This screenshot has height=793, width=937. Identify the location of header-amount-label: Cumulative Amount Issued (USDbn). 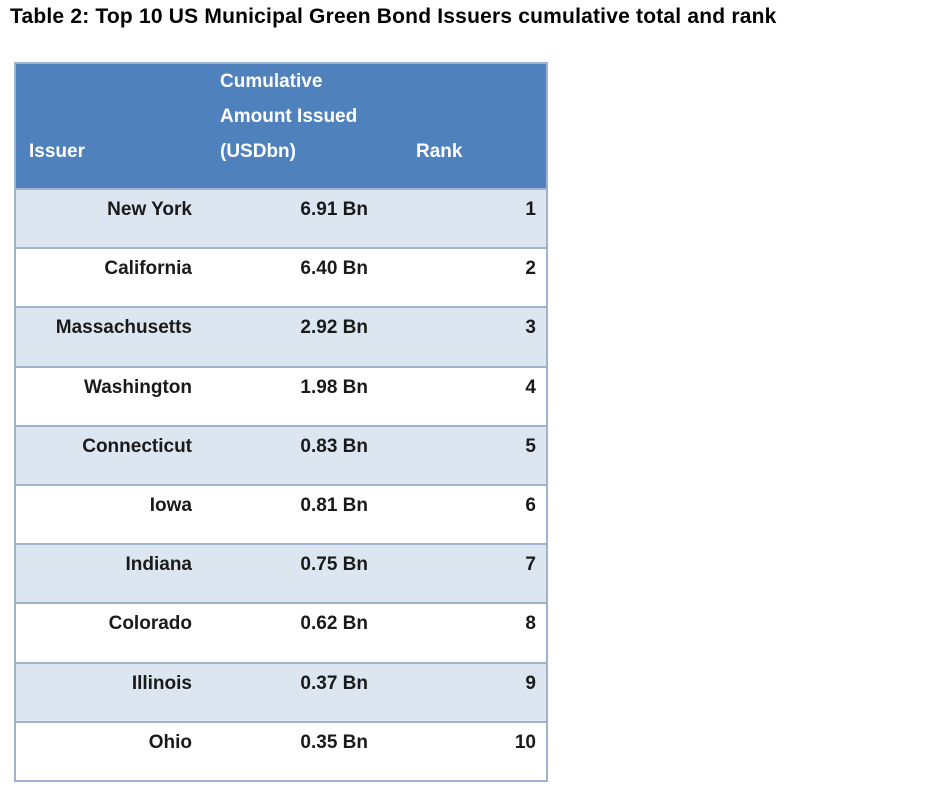
(289, 116).